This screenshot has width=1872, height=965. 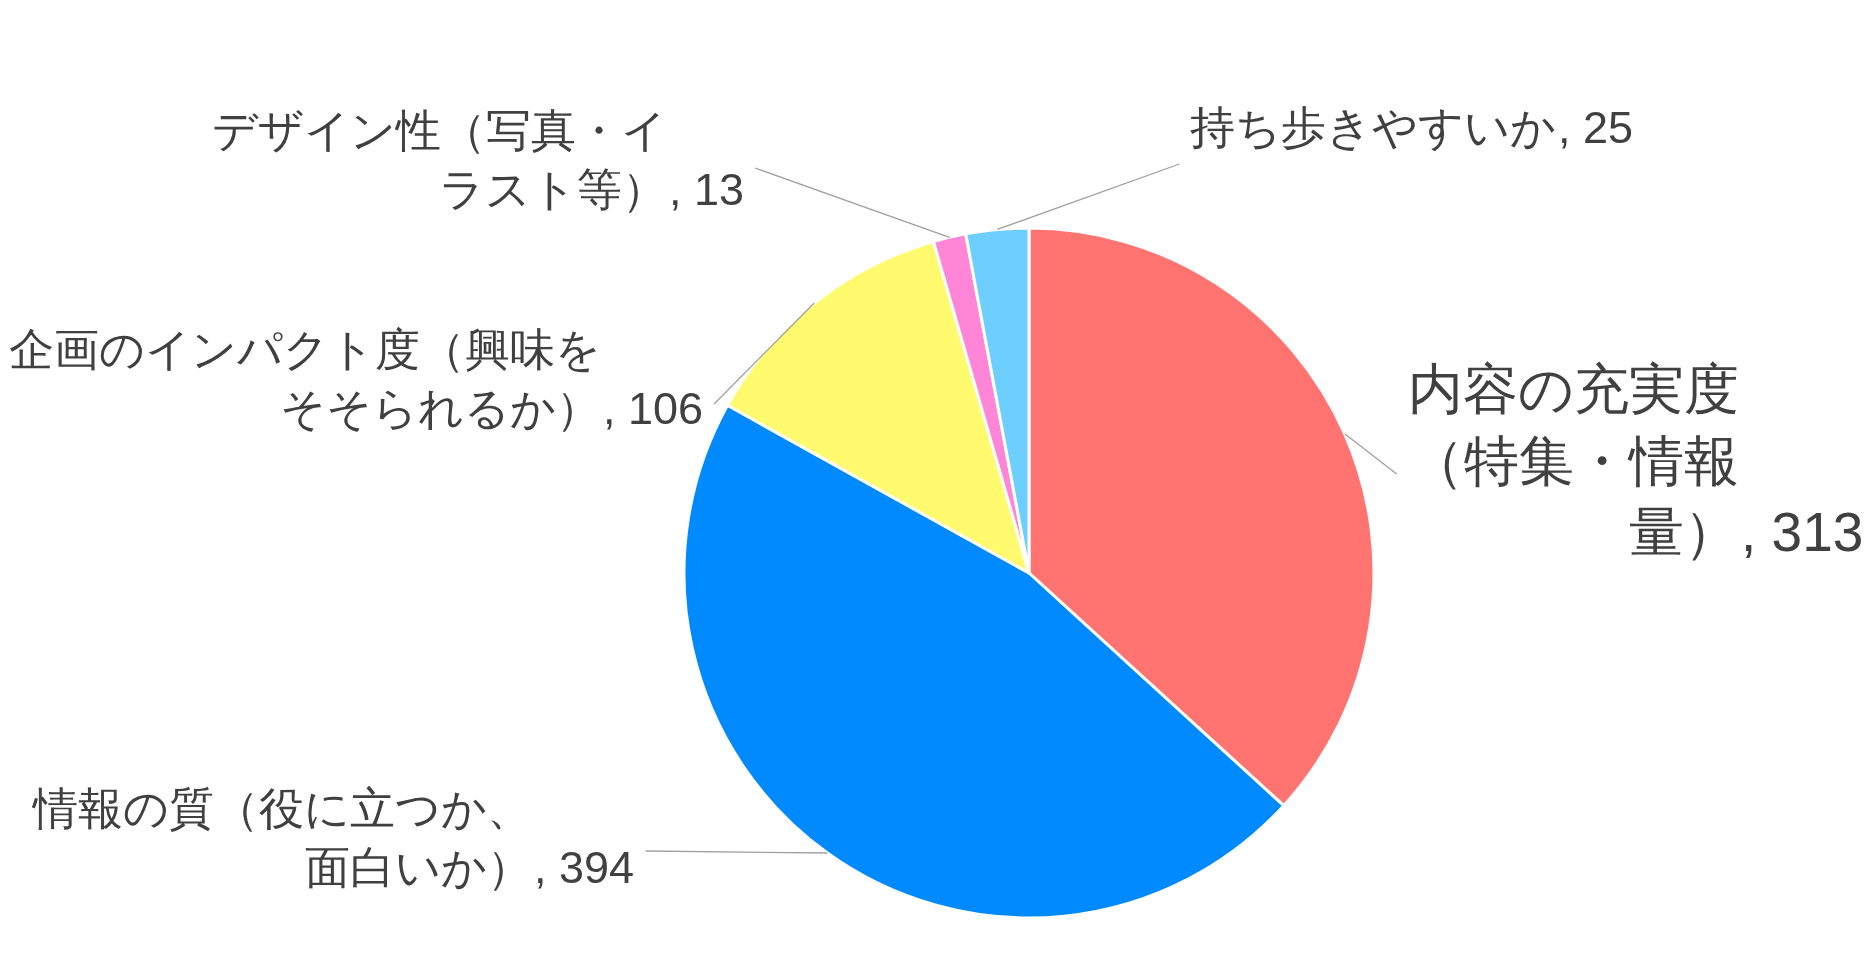 What do you see at coordinates (439, 160) in the screenshot?
I see `slice-label: デザイン性（写真・イラスト等）` at bounding box center [439, 160].